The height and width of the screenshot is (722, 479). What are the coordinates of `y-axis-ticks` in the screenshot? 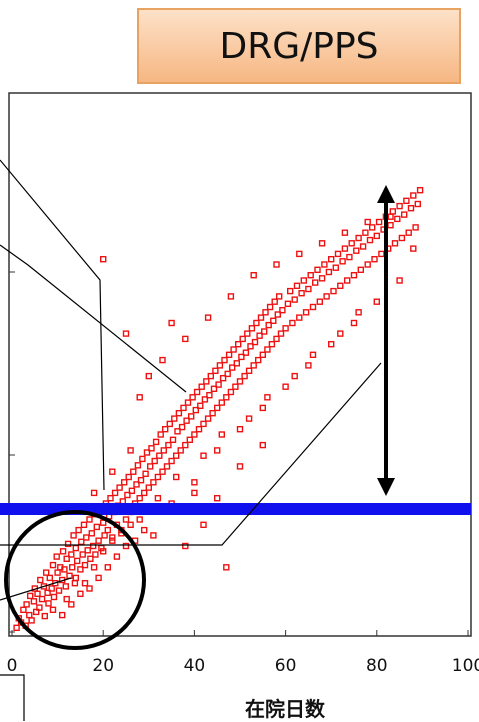 It's located at (12, 362).